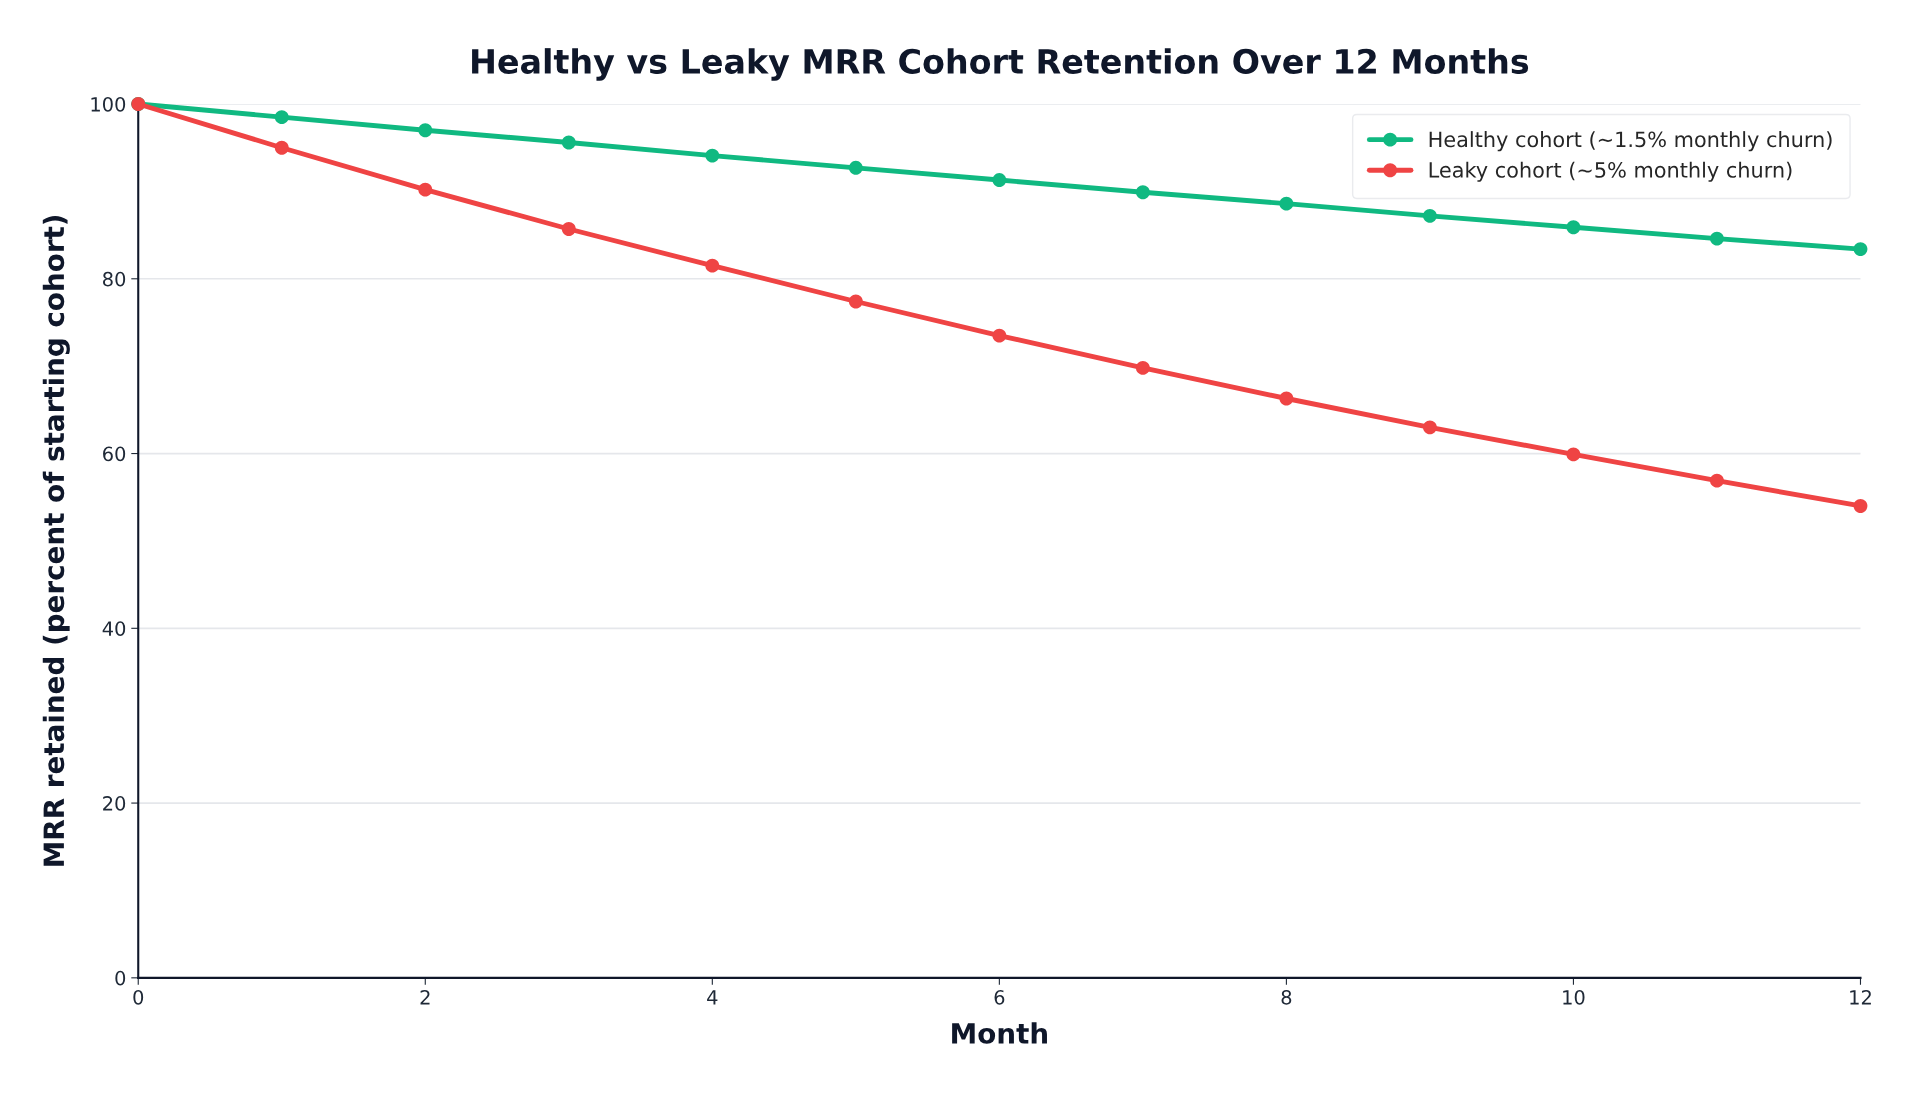  What do you see at coordinates (999, 1033) in the screenshot?
I see `x-axis-title: Month` at bounding box center [999, 1033].